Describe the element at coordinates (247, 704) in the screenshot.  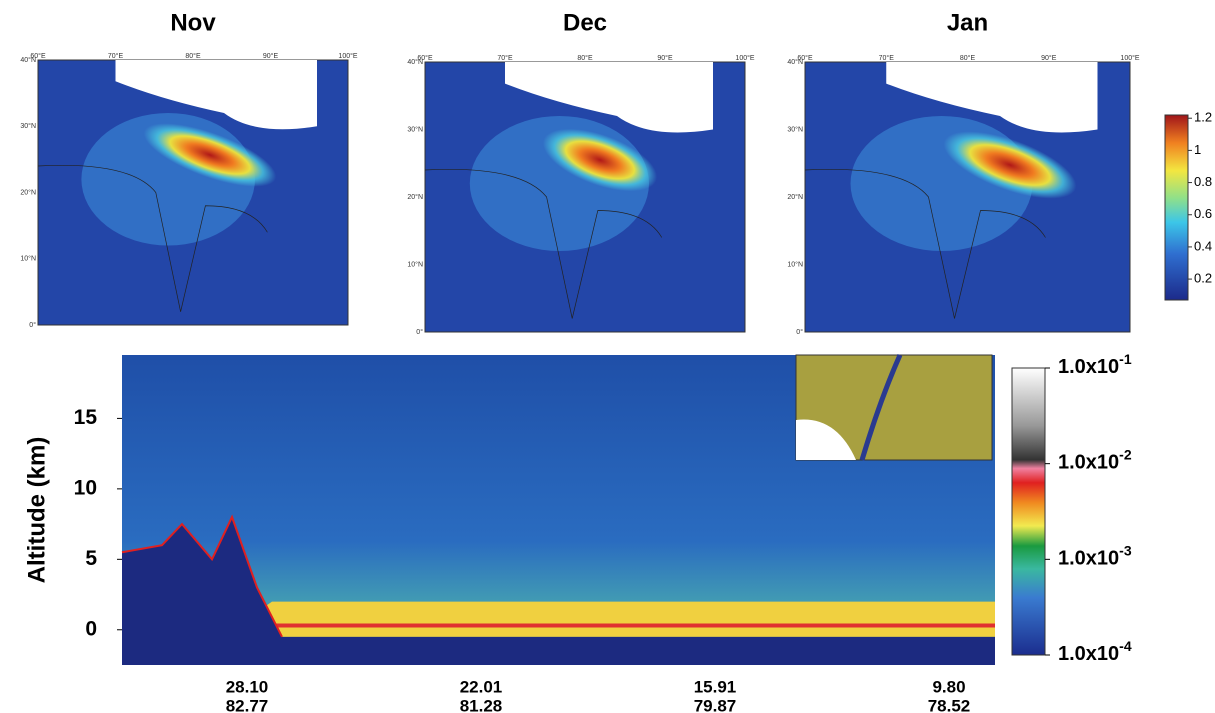
I see `x-tick-lon: 82.77` at that location.